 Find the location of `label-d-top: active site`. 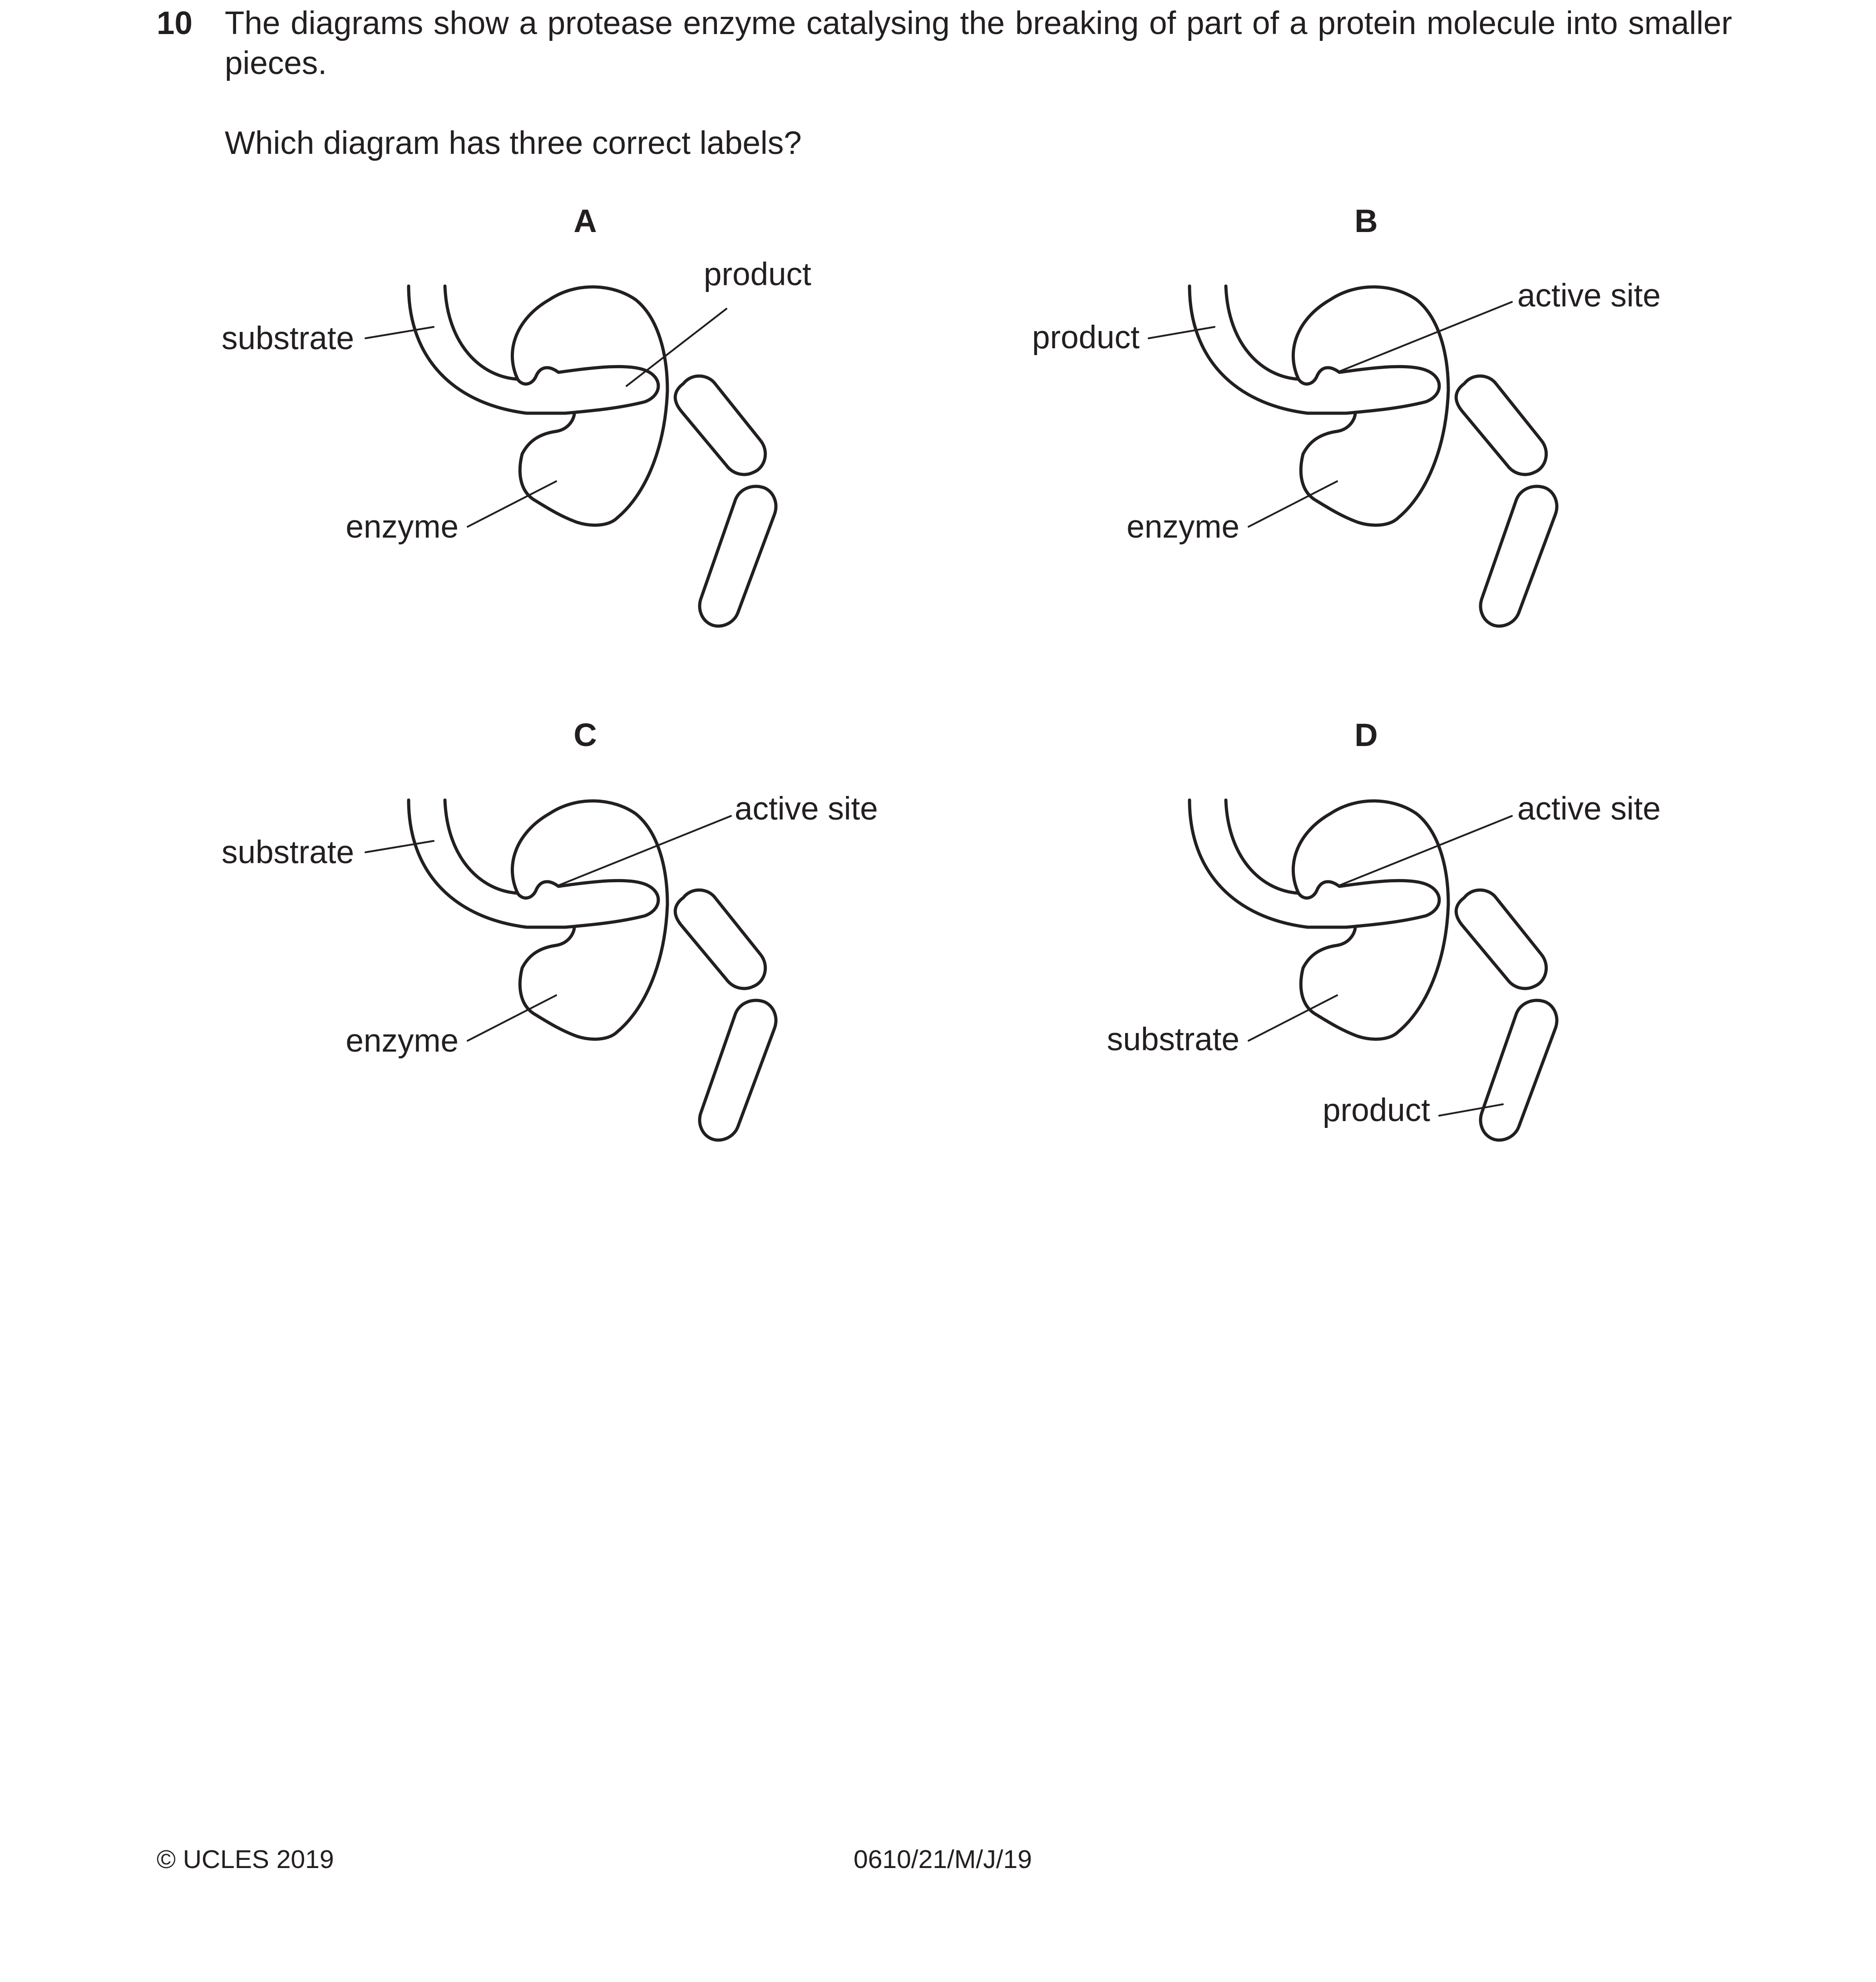

label-d-top: active site is located at coordinates (1589, 809).